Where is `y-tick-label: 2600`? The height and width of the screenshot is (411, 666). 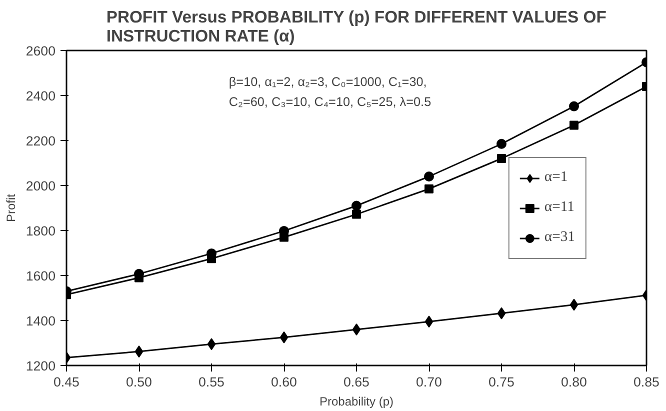 y-tick-label: 2600 is located at coordinates (41, 51).